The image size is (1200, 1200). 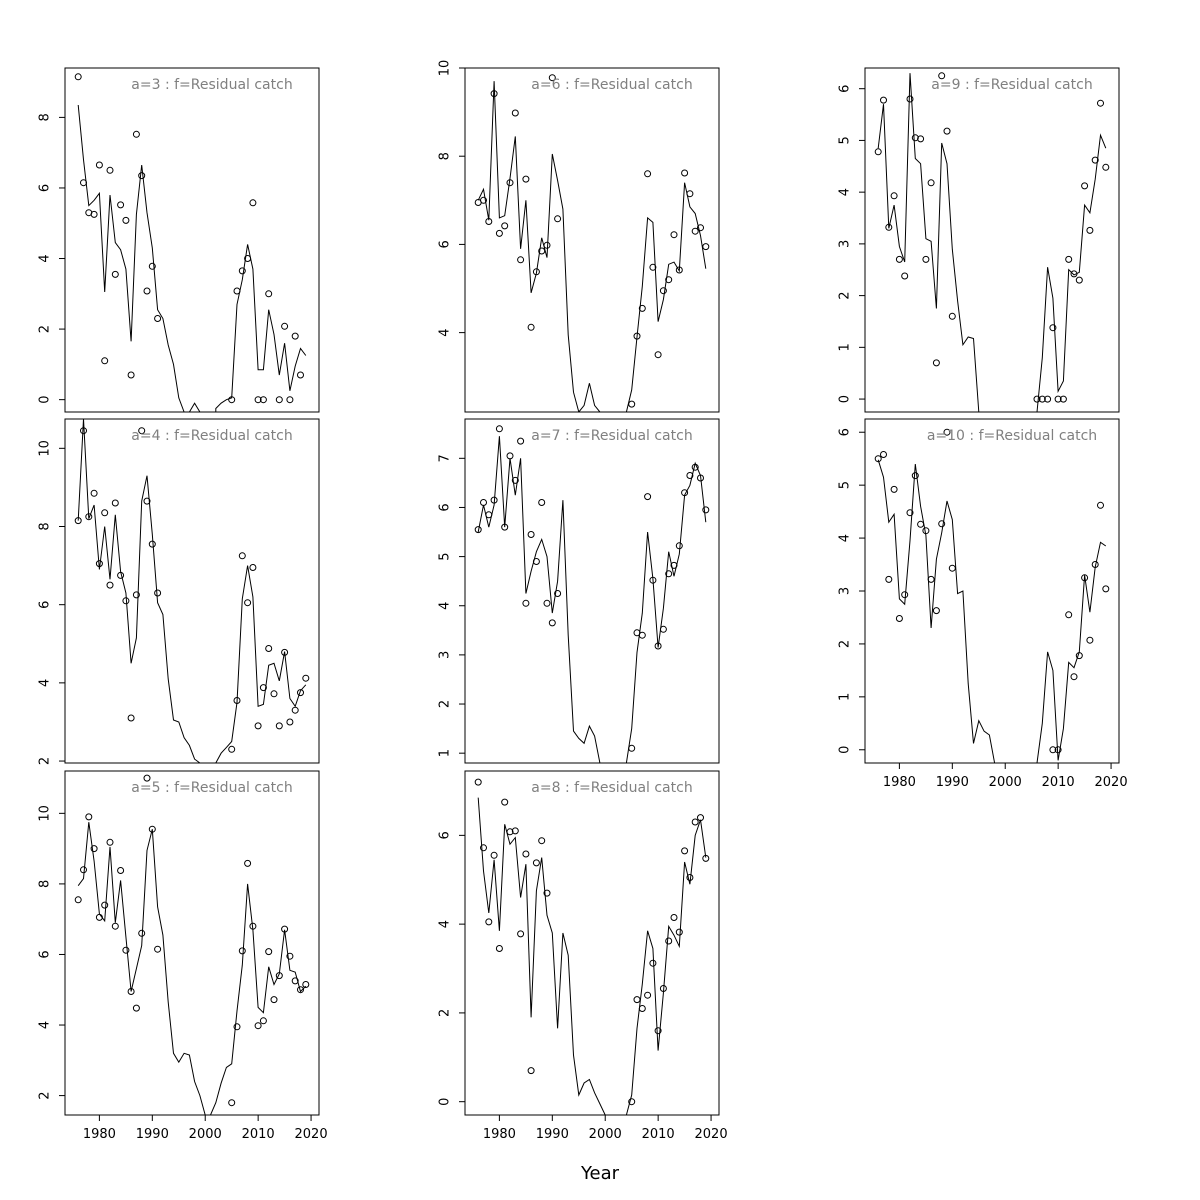 What do you see at coordinates (445, 68) in the screenshot?
I see `y-tick-label: 10` at bounding box center [445, 68].